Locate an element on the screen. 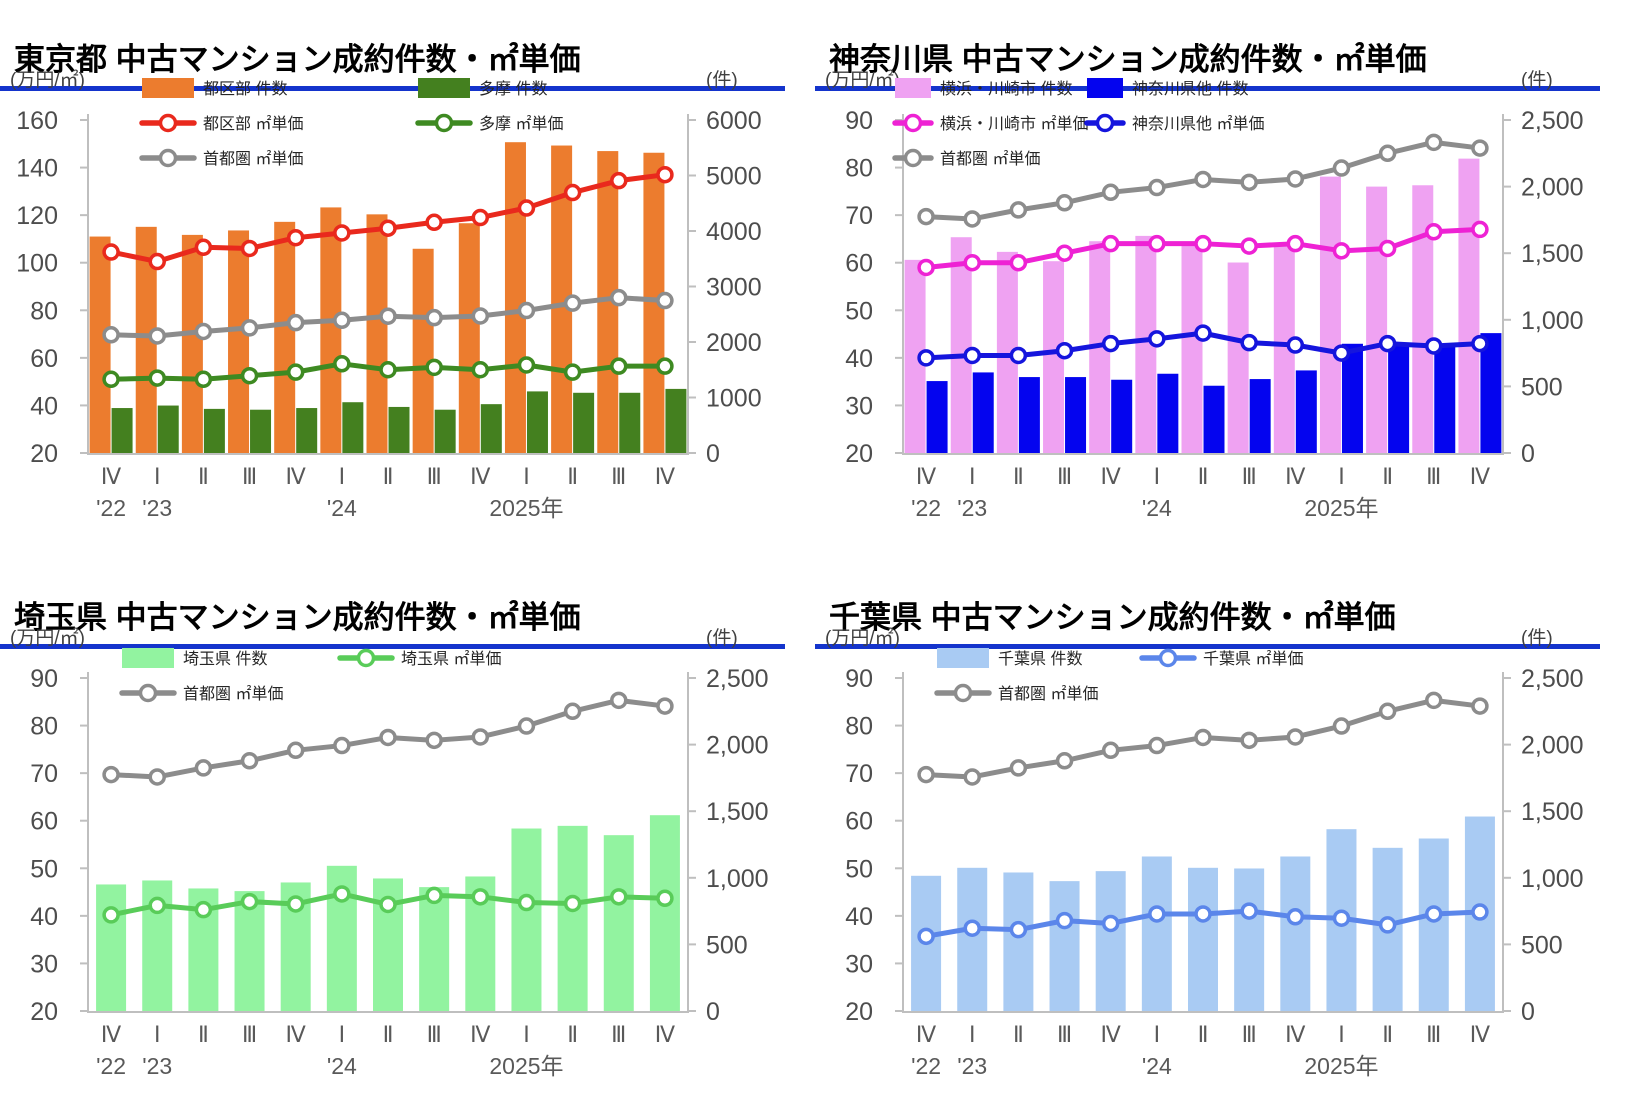  legend-label: 千葉県 件数 is located at coordinates (1040, 659).